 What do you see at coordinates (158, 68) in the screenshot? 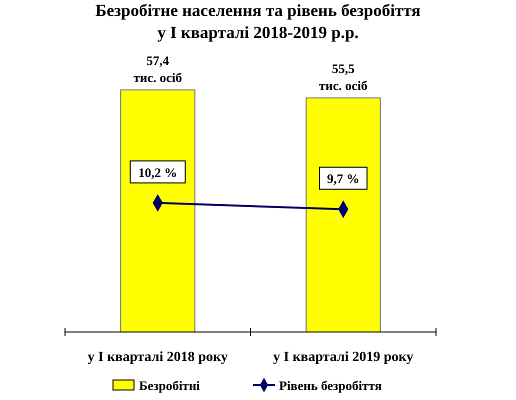
I see `data-label: 57,4 тис. осіб` at bounding box center [158, 68].